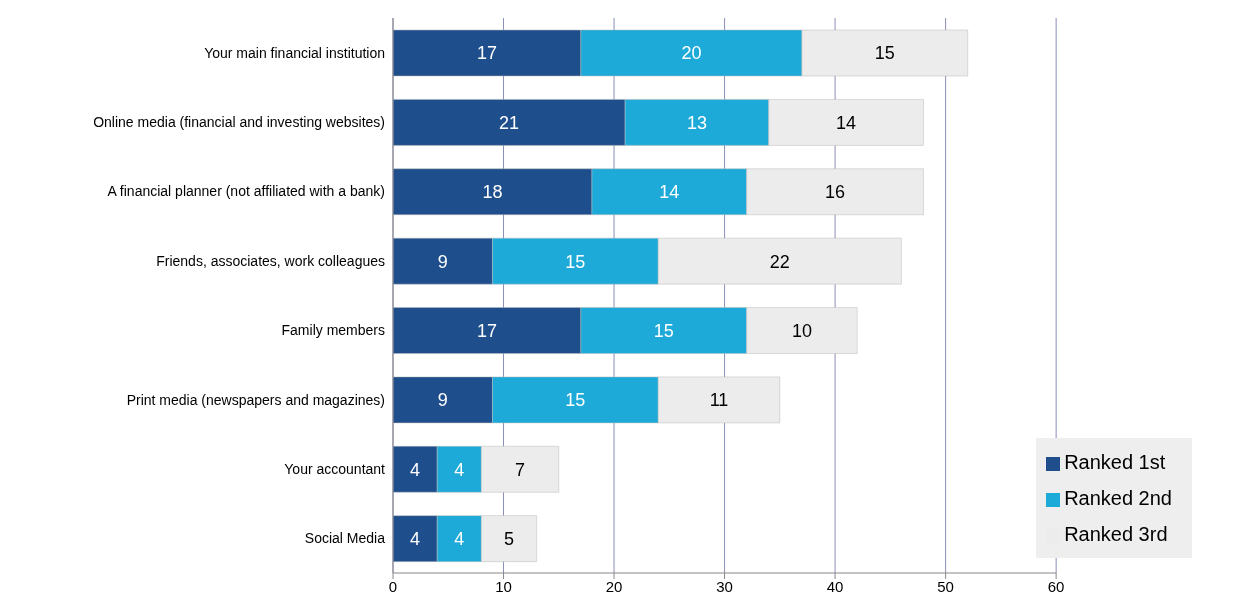 Image resolution: width=1240 pixels, height=616 pixels. Describe the element at coordinates (503, 586) in the screenshot. I see `x-tick-label: 10` at that location.